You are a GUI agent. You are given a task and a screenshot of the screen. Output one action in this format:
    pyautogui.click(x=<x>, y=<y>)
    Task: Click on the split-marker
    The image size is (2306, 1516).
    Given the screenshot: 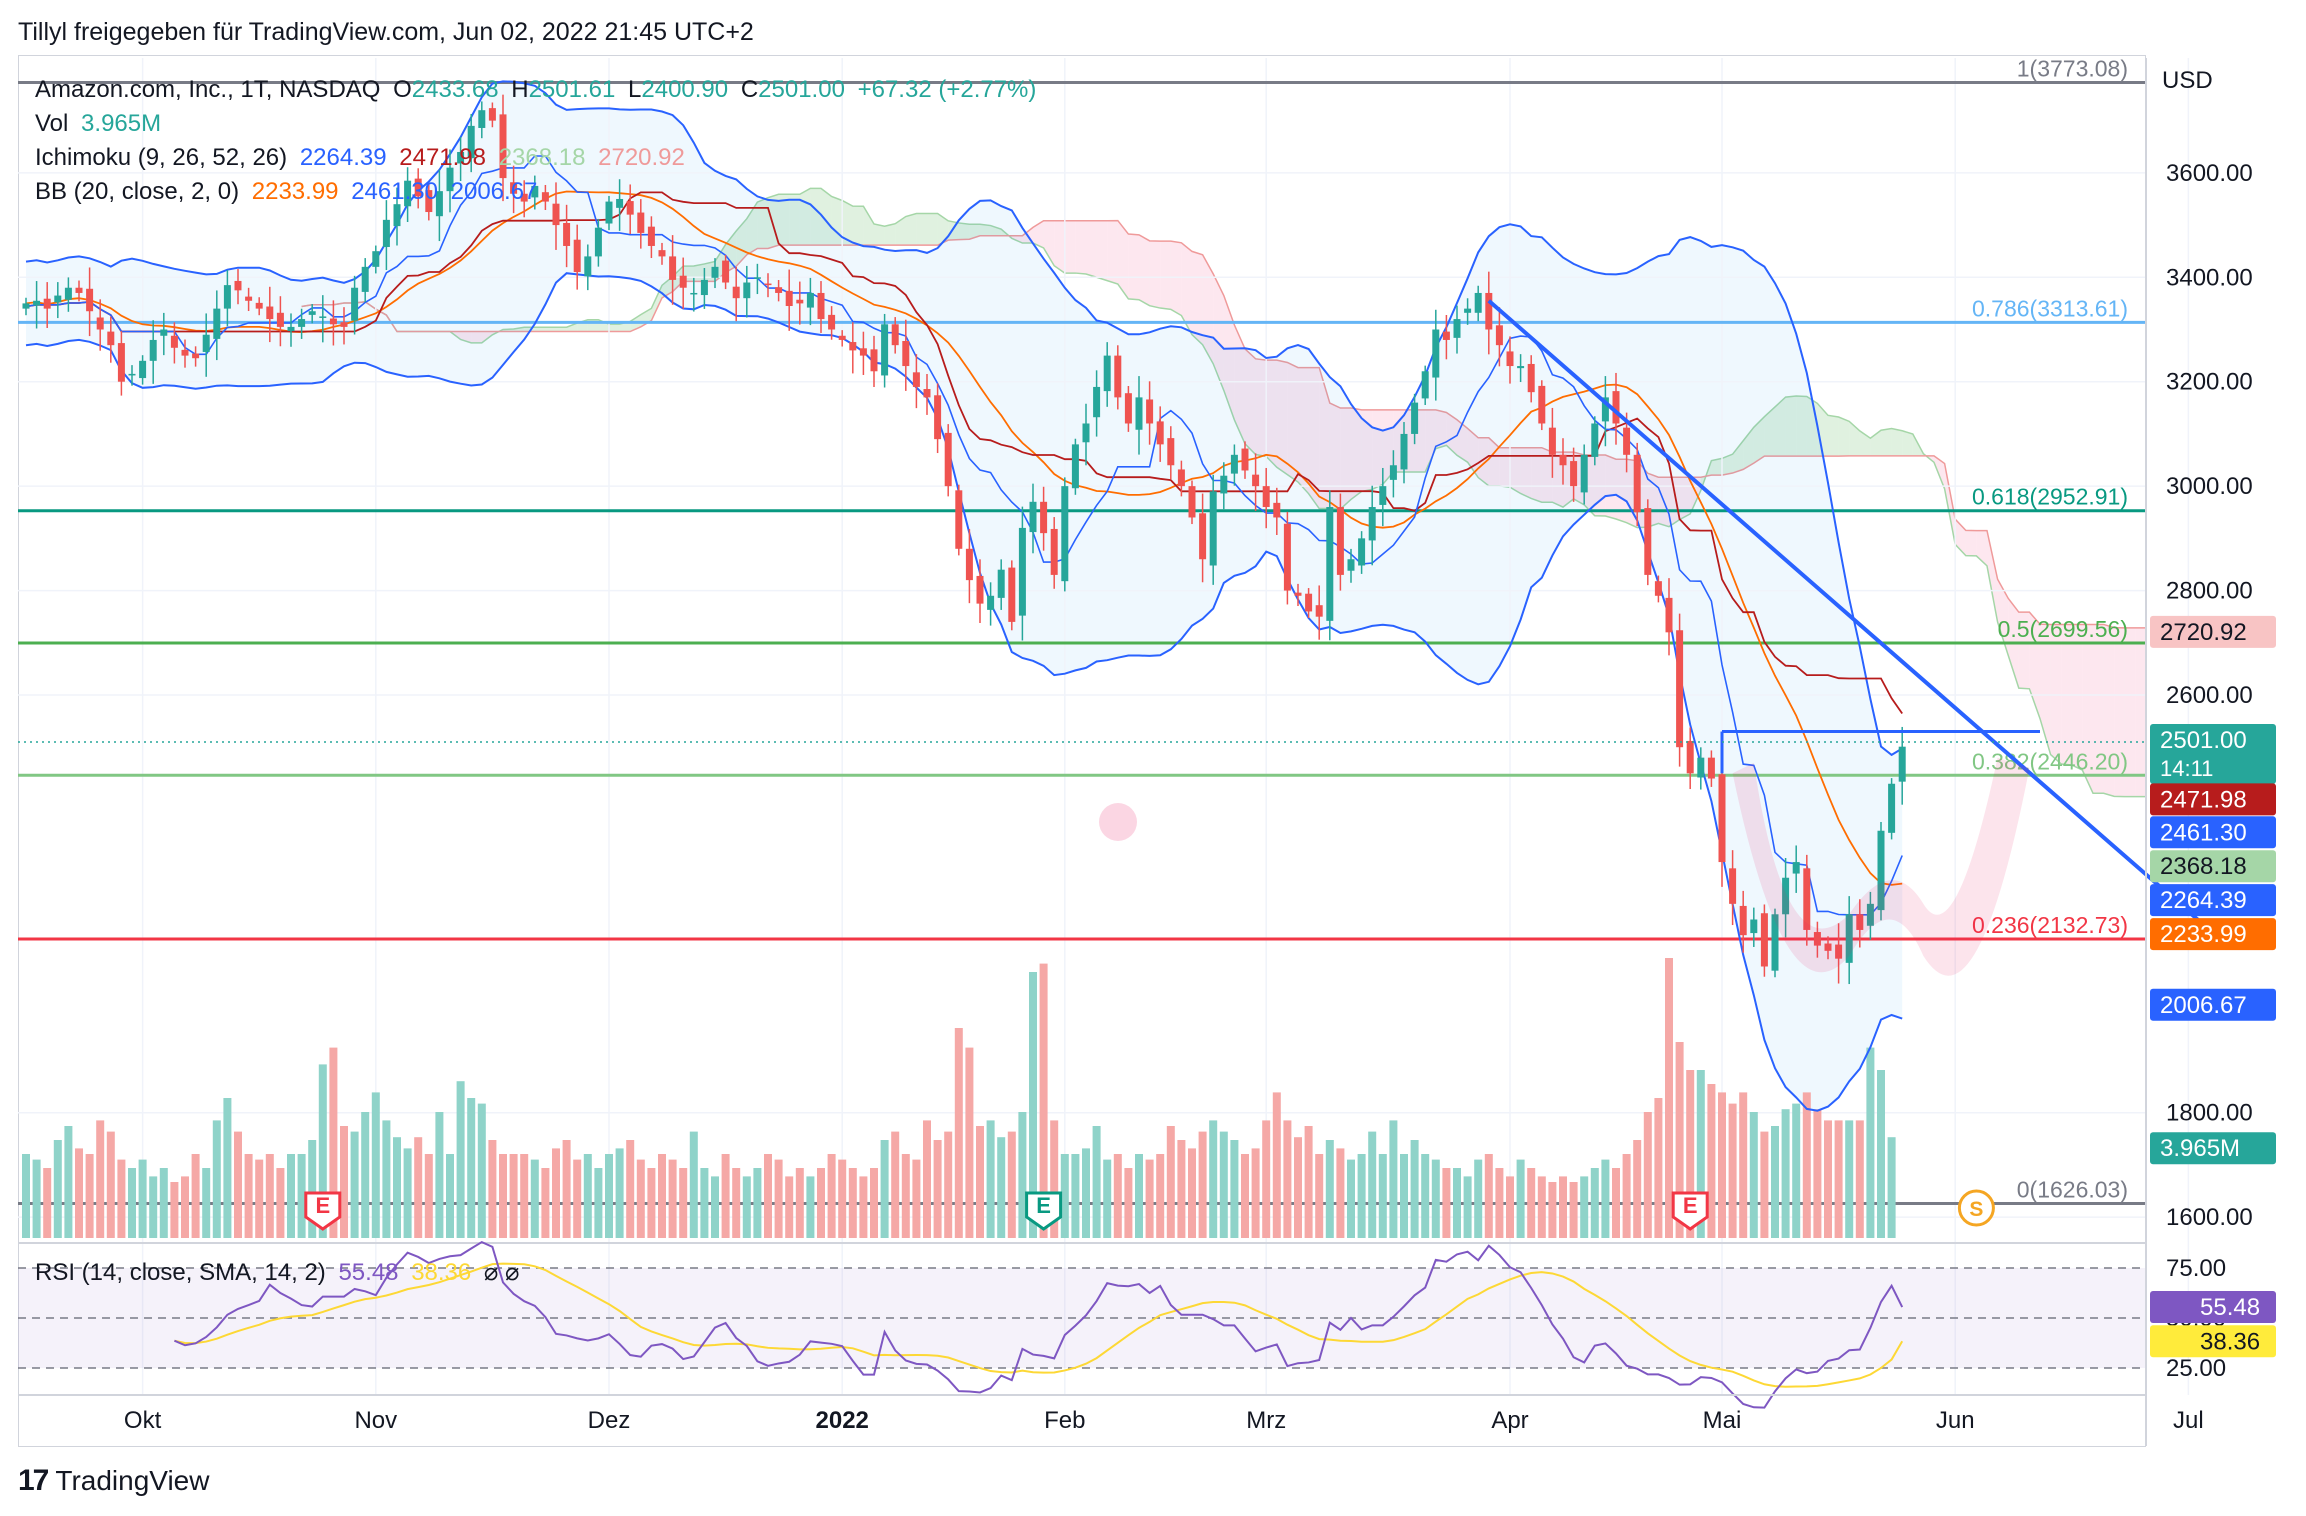 What is the action you would take?
    pyautogui.click(x=1976, y=1208)
    